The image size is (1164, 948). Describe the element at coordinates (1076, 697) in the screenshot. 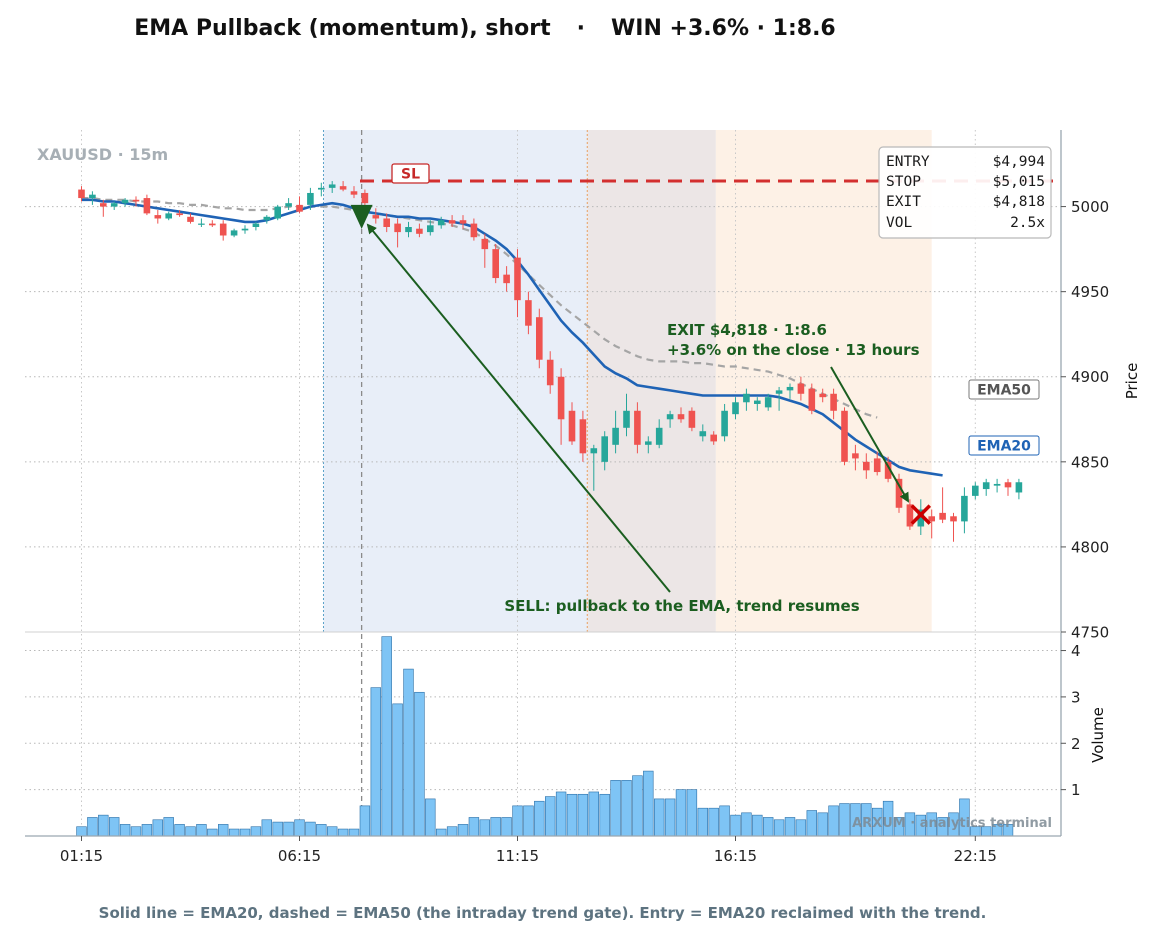

I see `volume-tick-label: 3` at that location.